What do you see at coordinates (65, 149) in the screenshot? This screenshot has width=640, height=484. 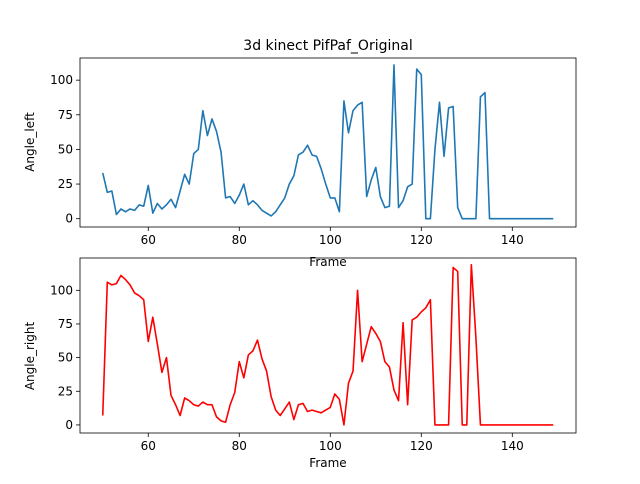 I see `y-tick-label-top: 50` at bounding box center [65, 149].